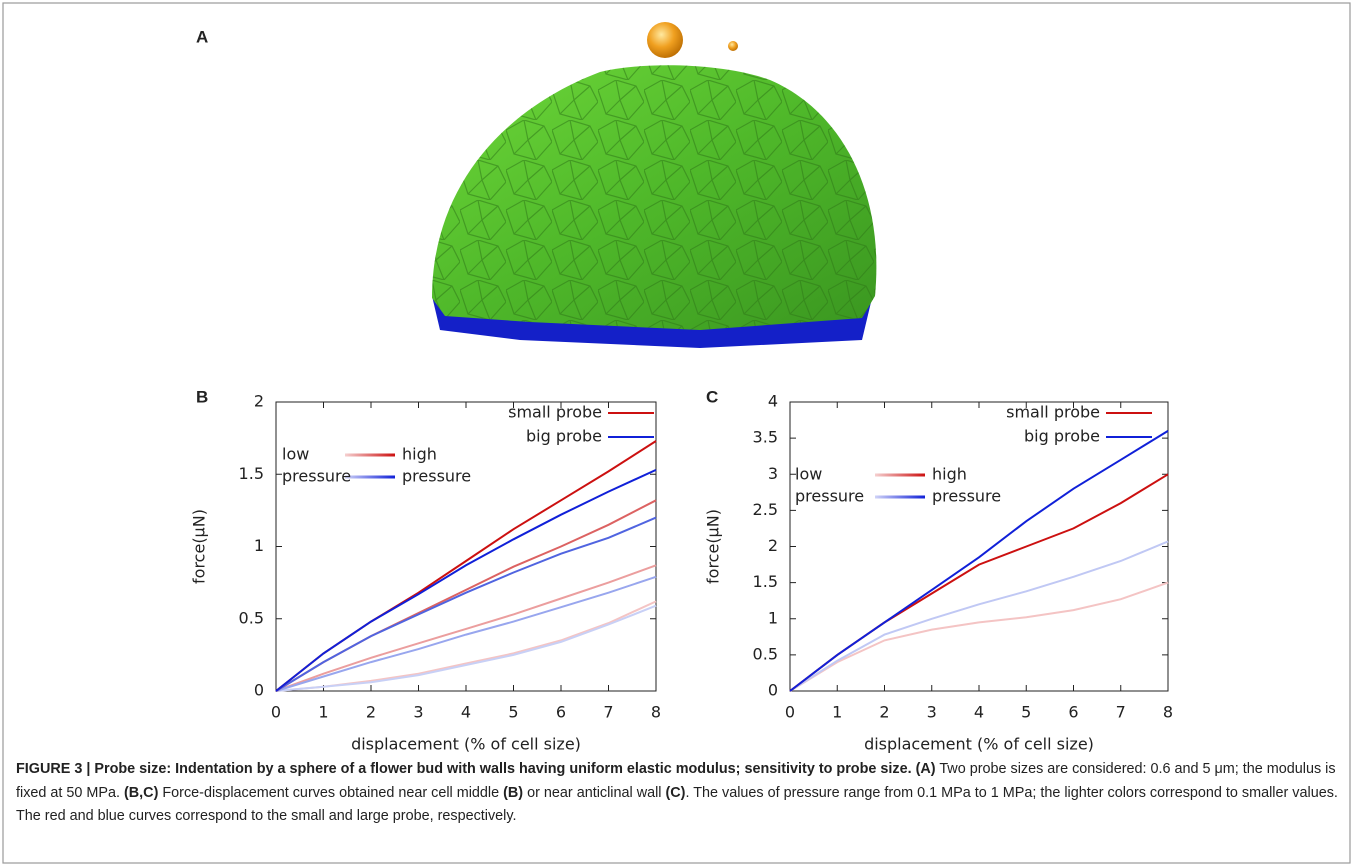 This screenshot has width=1355, height=868. What do you see at coordinates (925, 769) in the screenshot?
I see `caption-run: (A)` at bounding box center [925, 769].